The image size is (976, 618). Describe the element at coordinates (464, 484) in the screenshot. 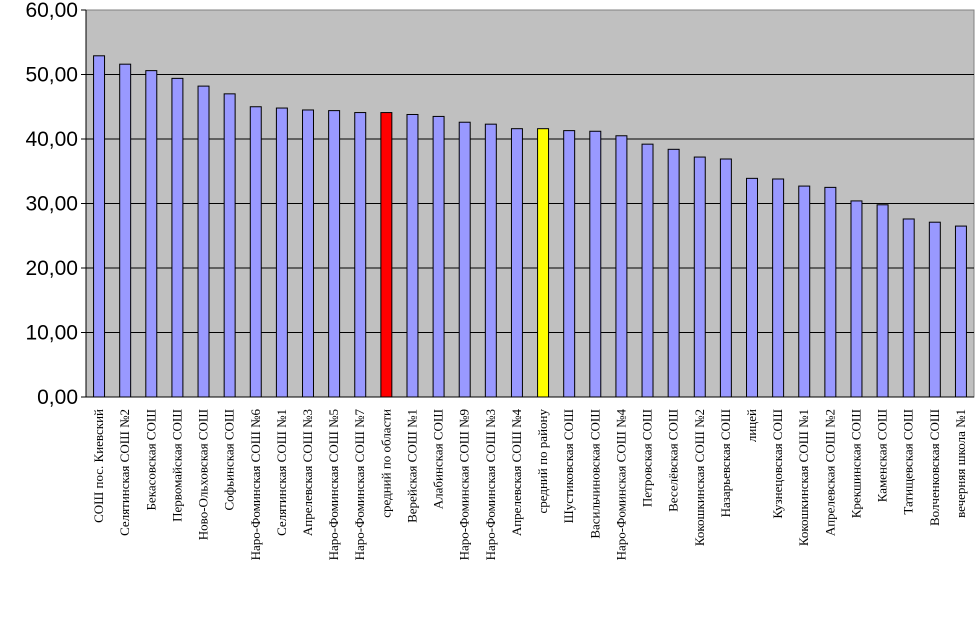

I see `x-tick-label: Наро-Фоминская СОШ №9` at that location.